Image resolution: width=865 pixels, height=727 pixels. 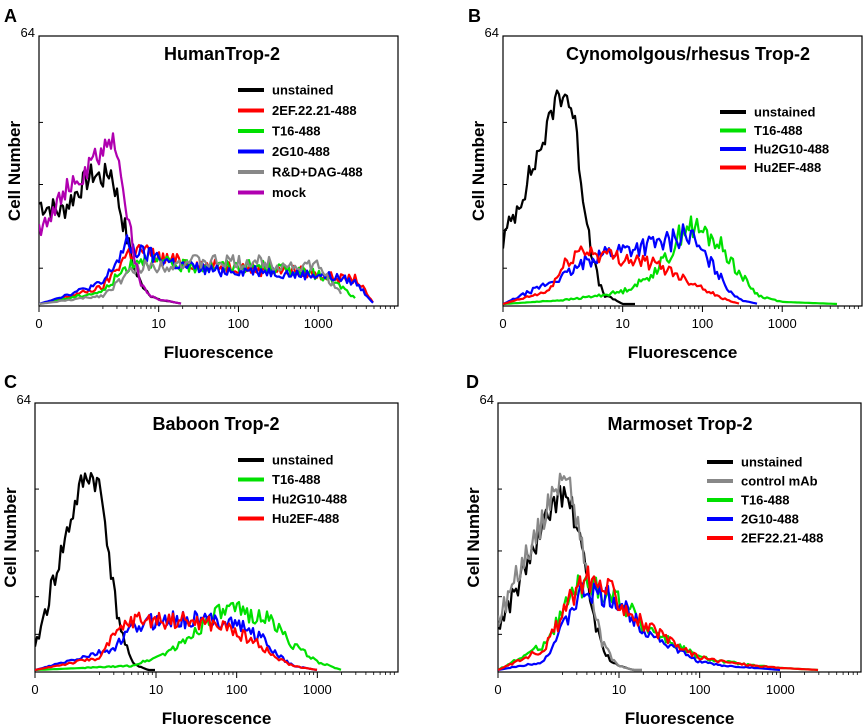 What do you see at coordinates (472, 382) in the screenshot?
I see `panel-letter: D` at bounding box center [472, 382].